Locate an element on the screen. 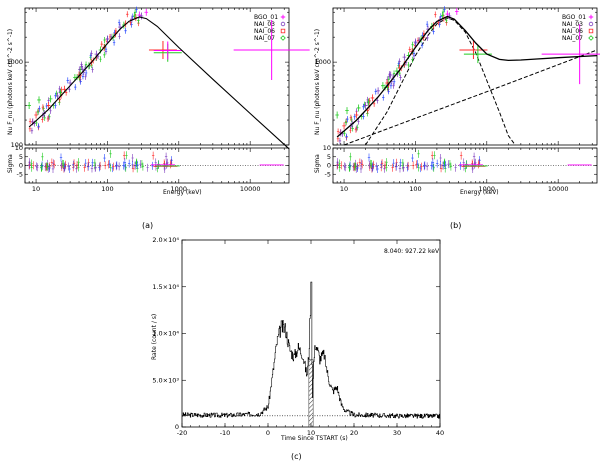 Image resolution: width=600 pixels, height=461 pixels. model-curve is located at coordinates (467, 76).